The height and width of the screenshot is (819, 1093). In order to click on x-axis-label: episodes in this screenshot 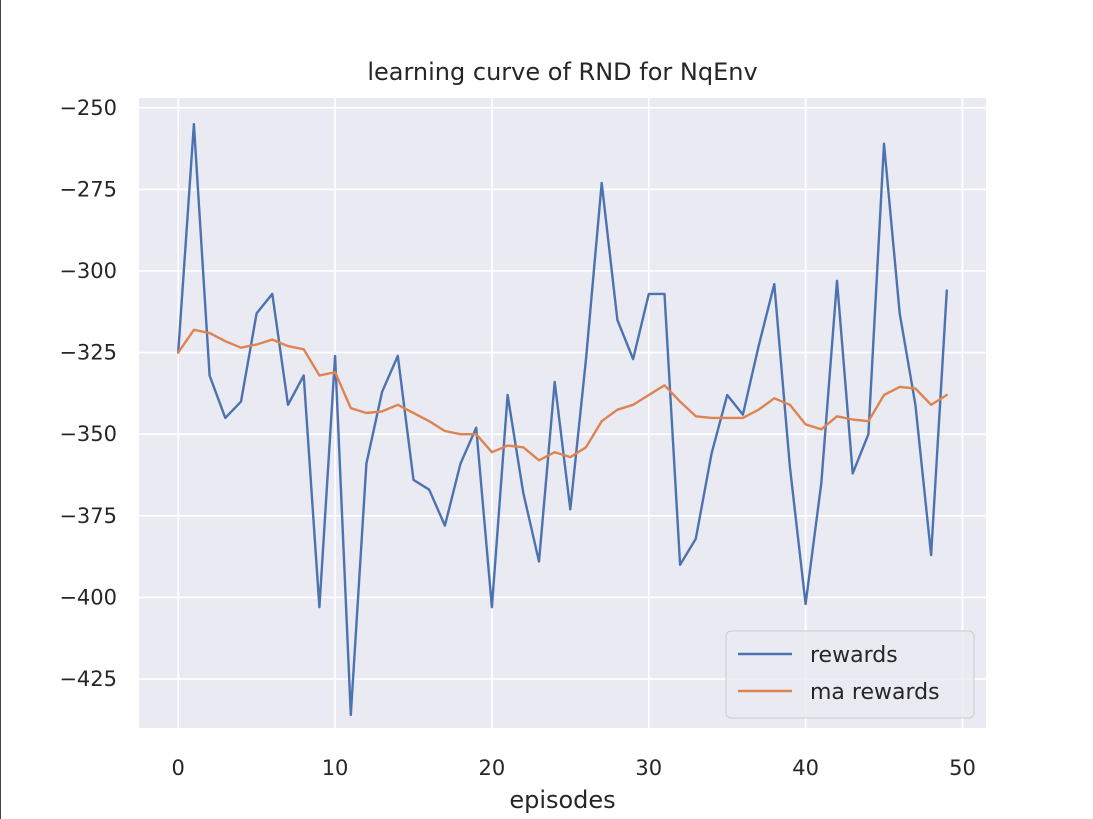, I will do `click(562, 800)`.